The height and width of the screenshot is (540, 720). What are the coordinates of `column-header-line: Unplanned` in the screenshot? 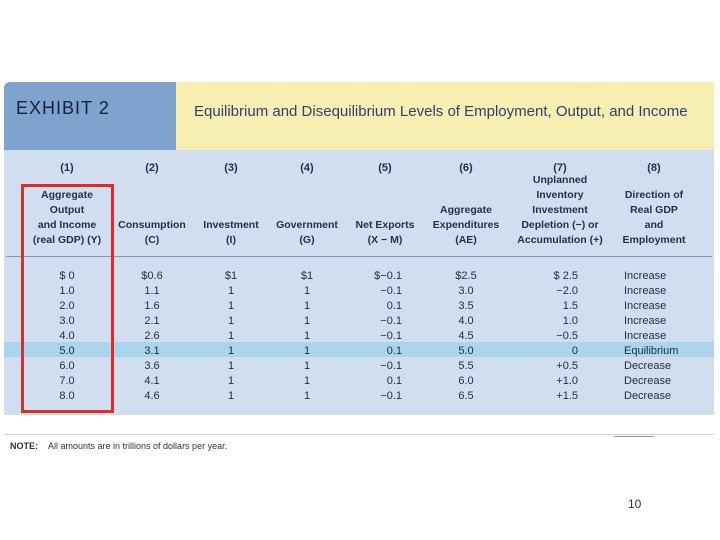 It's located at (560, 180).